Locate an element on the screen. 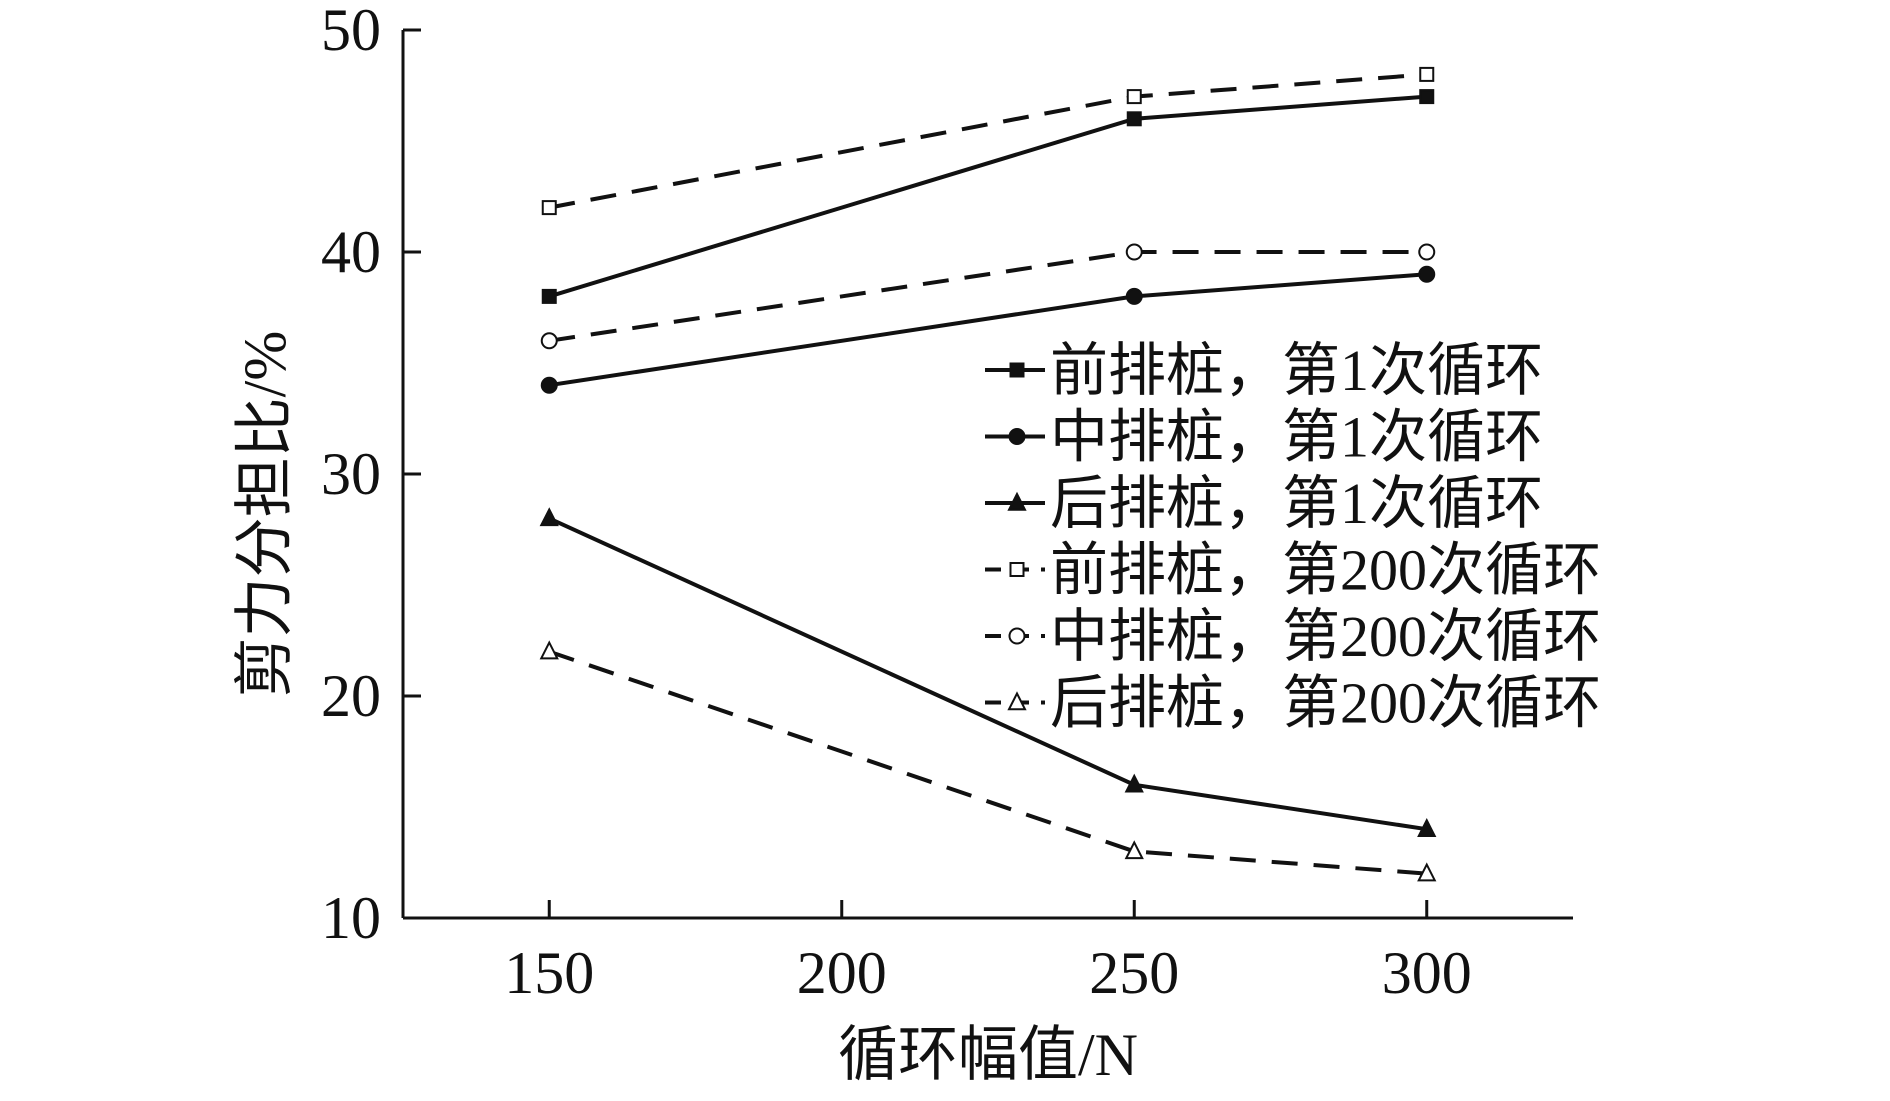 The width and height of the screenshot is (1890, 1101). legend-item: 中排桩，第1次循环 is located at coordinates (1264, 437).